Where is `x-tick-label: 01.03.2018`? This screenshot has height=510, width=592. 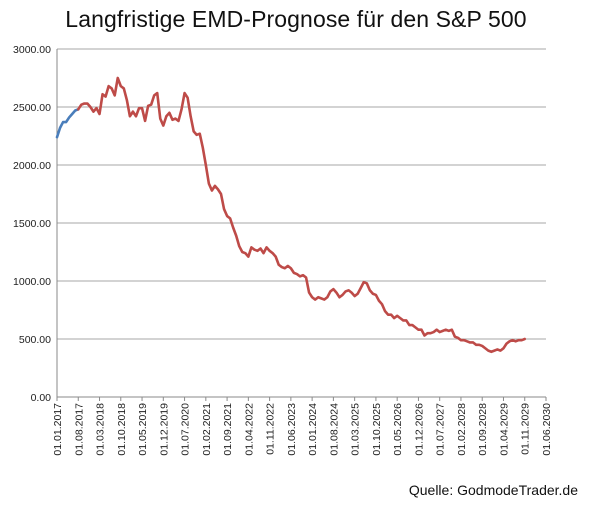 x-tick-label: 01.03.2018 is located at coordinates (101, 429).